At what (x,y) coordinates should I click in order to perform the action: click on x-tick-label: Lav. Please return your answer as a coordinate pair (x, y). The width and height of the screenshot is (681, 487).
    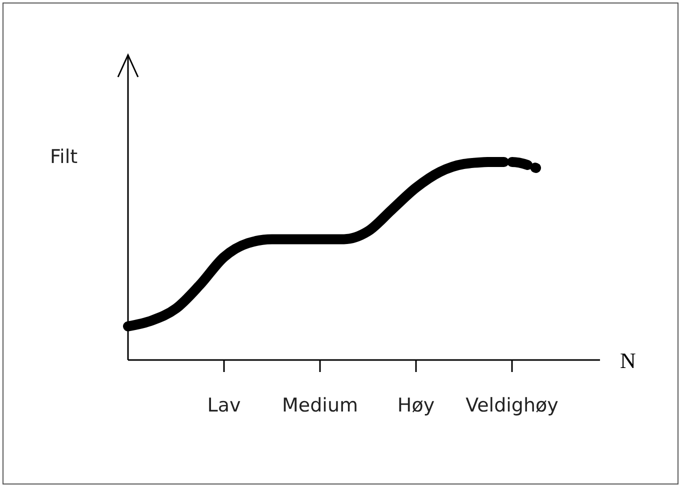
    Looking at the image, I should click on (224, 405).